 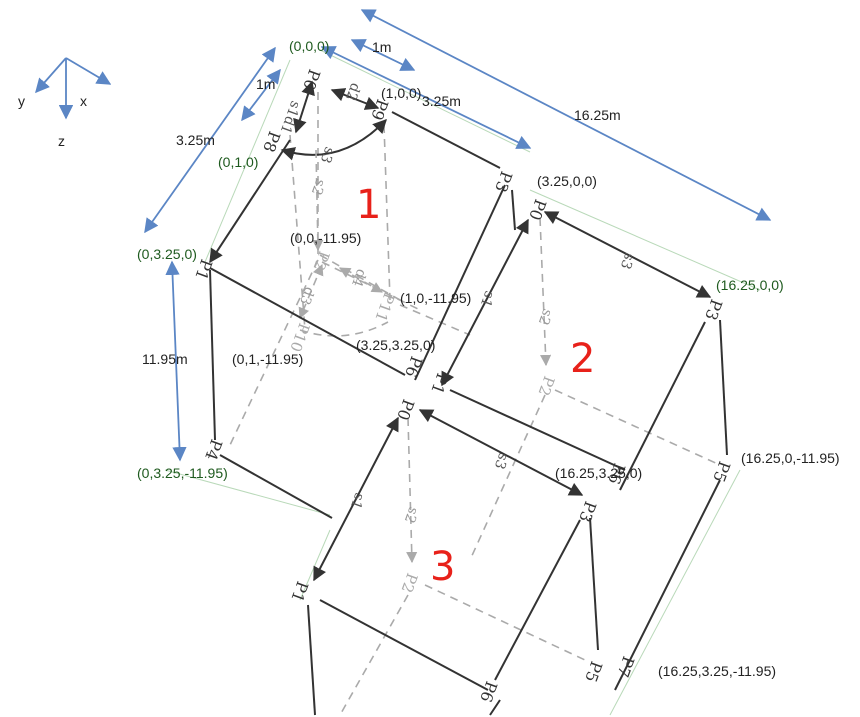 What do you see at coordinates (411, 515) in the screenshot?
I see `m3-member-s2: s2` at bounding box center [411, 515].